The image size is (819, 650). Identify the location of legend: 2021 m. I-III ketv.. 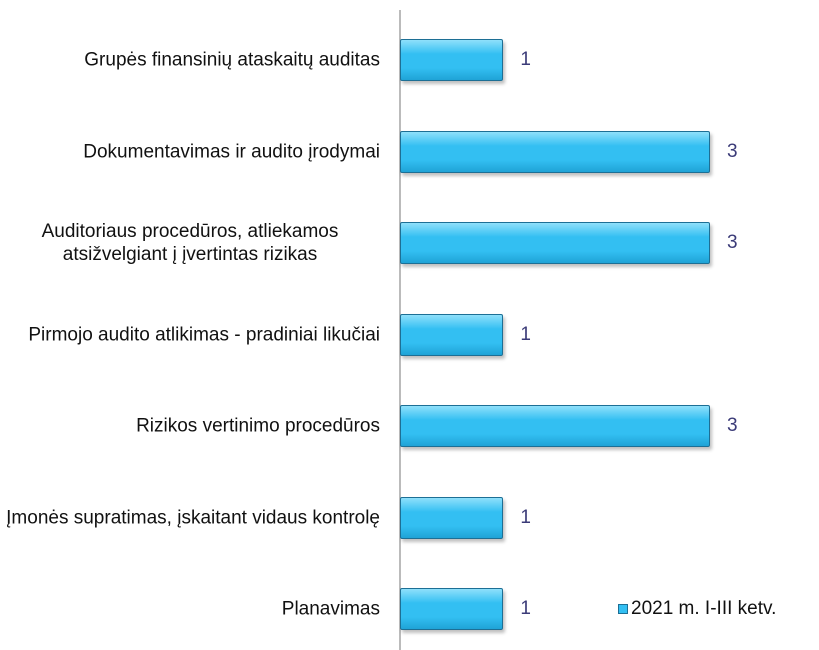
(697, 609).